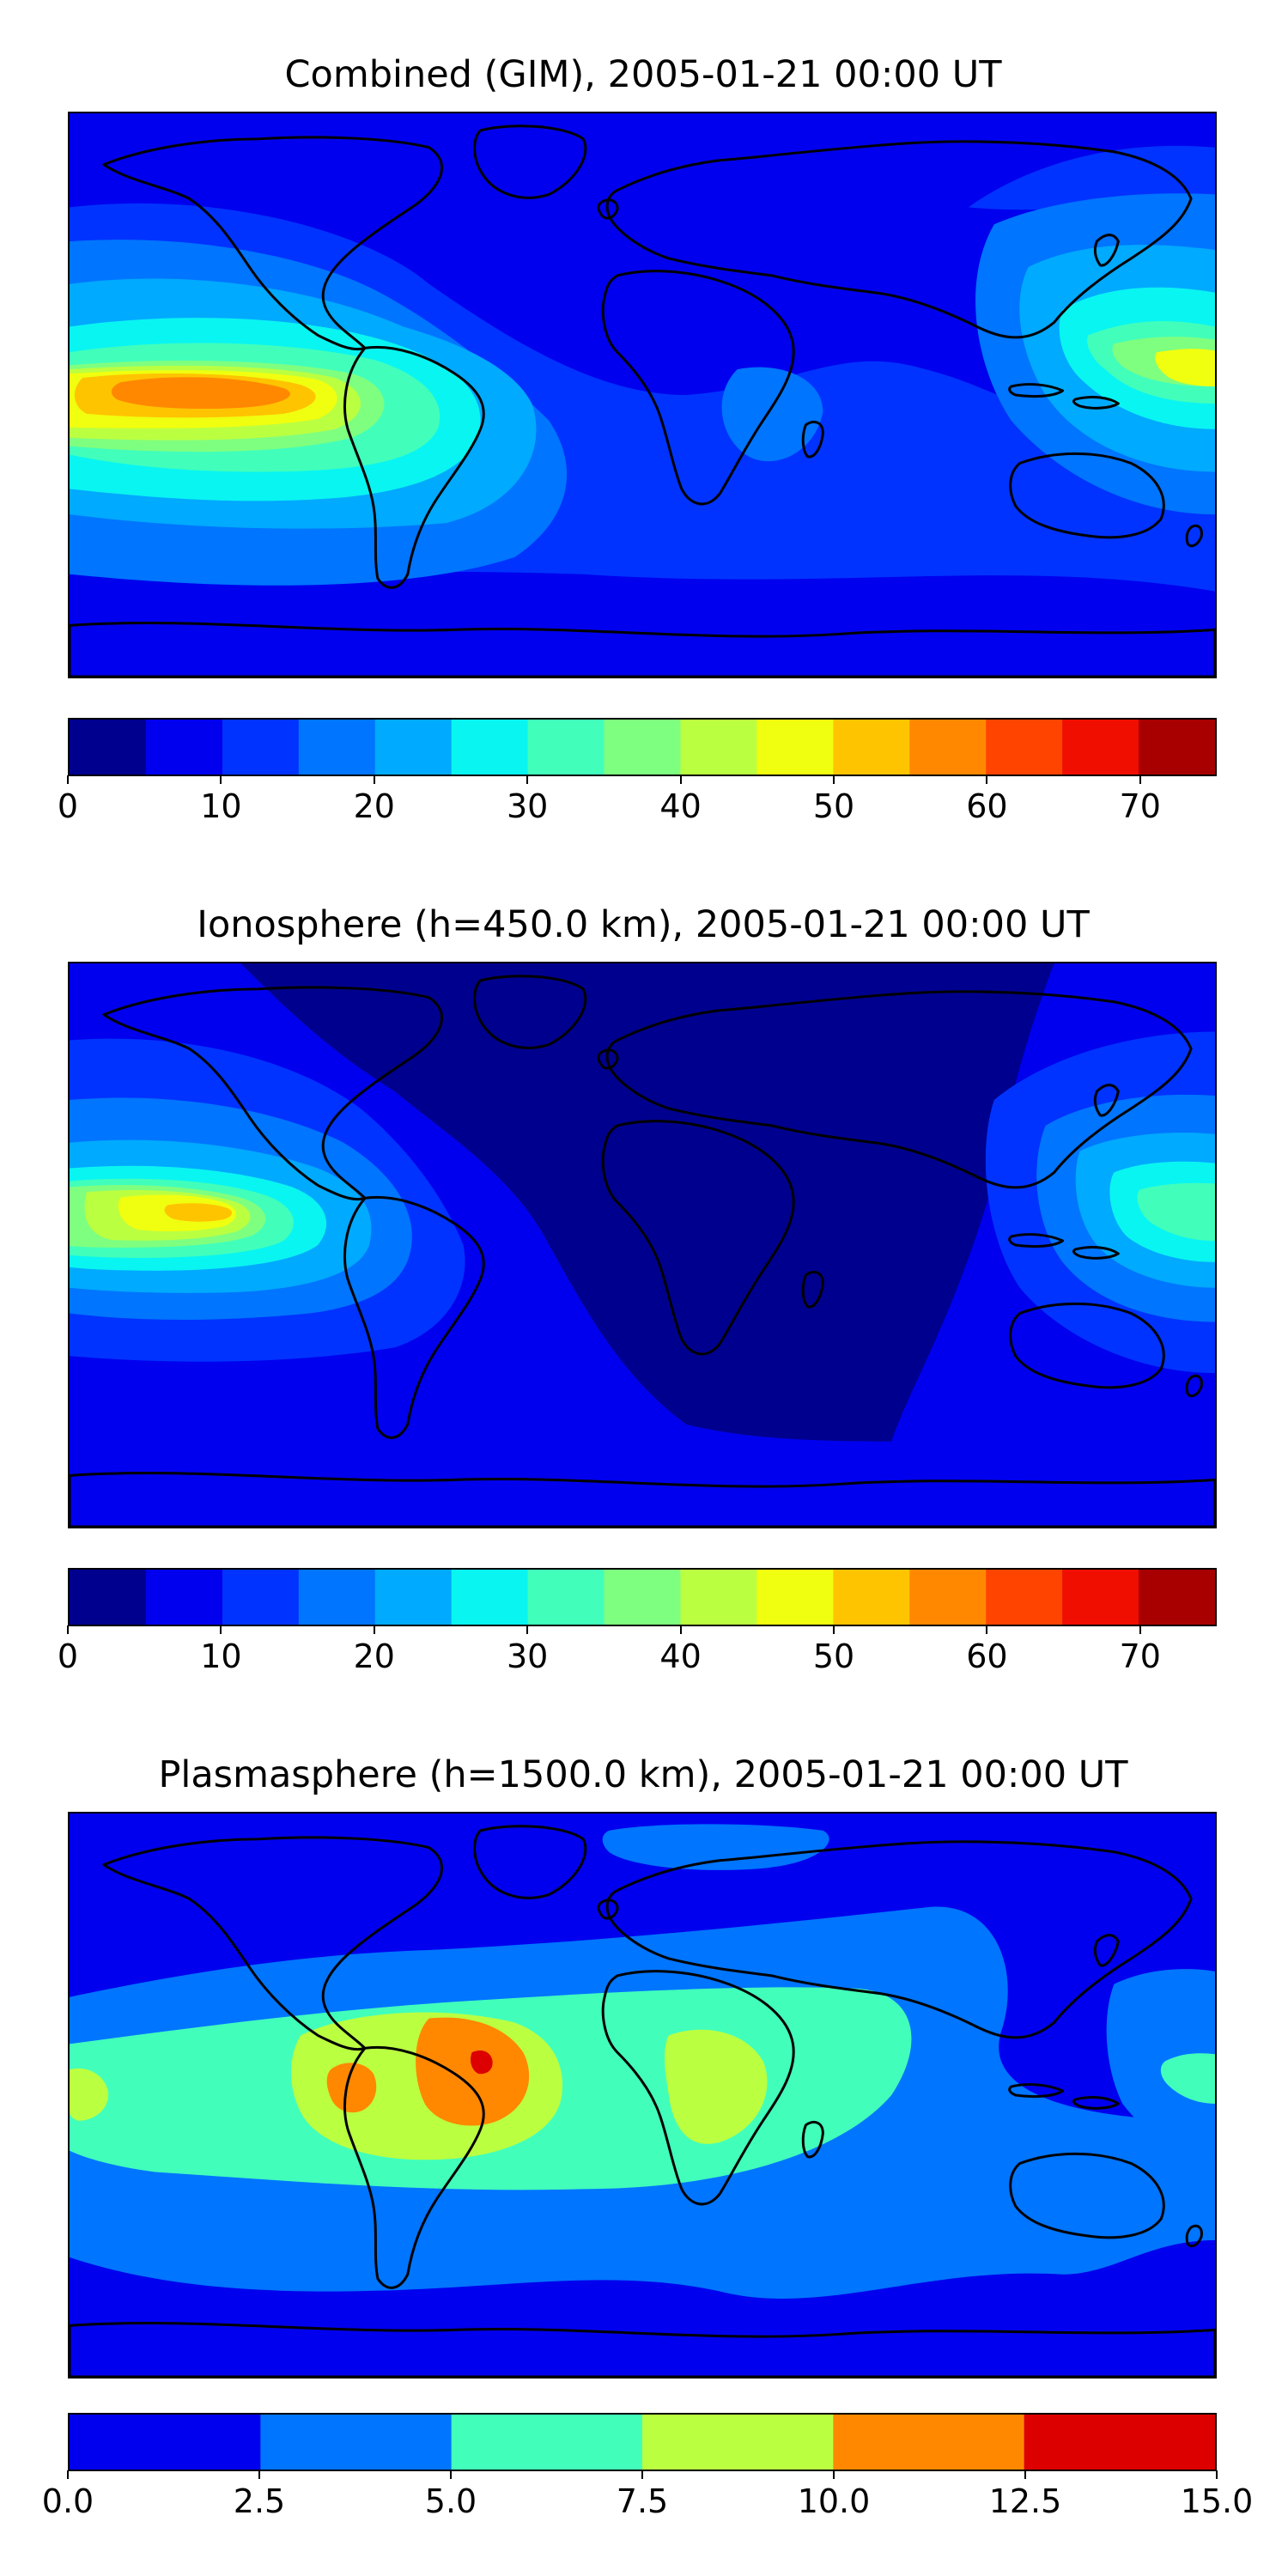  I want to click on chart-title-combined: Combined (GIM), 2005-01-21 00:00 UT, so click(643, 74).